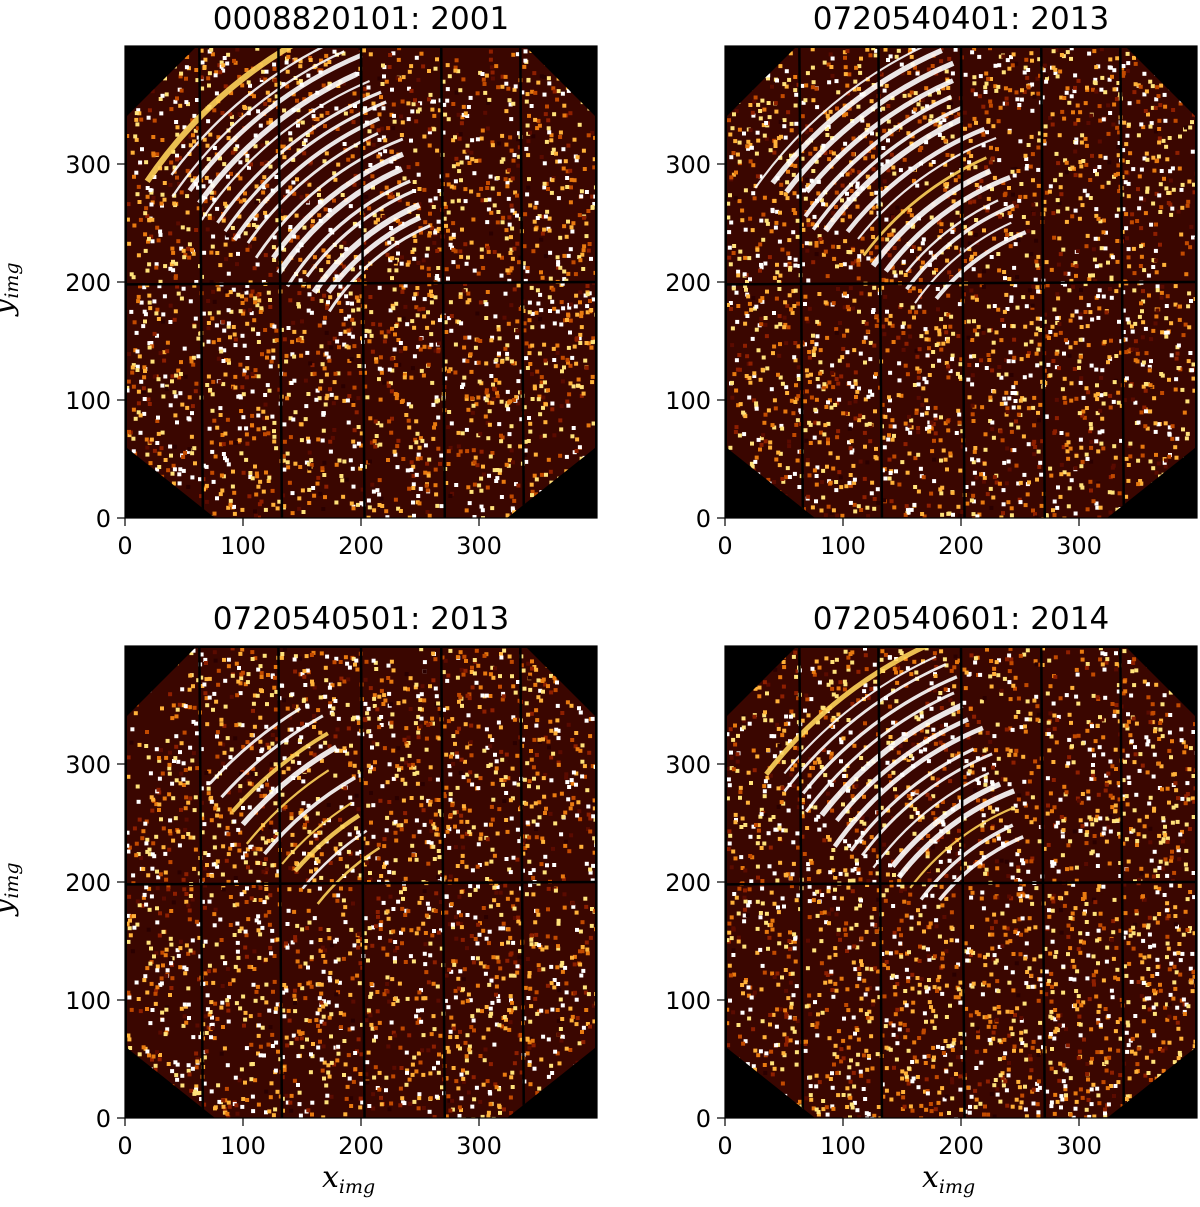 Image resolution: width=1200 pixels, height=1207 pixels. I want to click on panel-title: 0720540601: 2014, so click(961, 619).